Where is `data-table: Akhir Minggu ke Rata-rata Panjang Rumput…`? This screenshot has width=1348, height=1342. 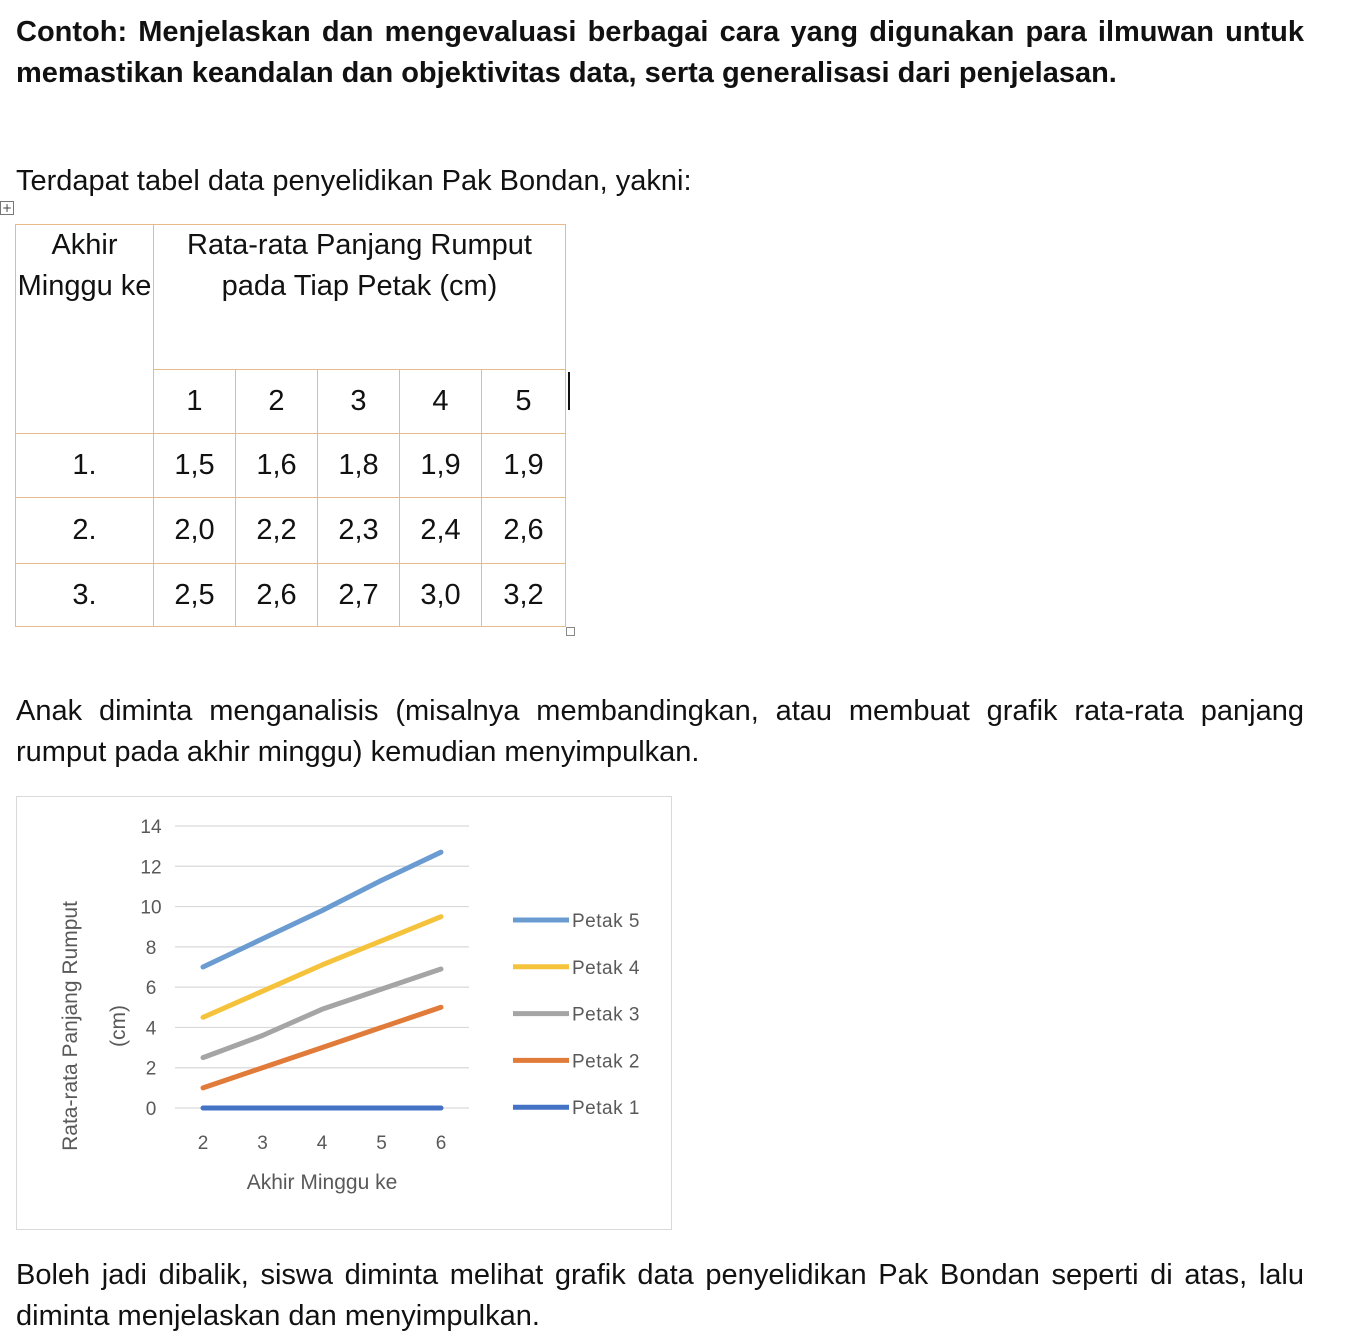 data-table: Akhir Minggu ke Rata-rata Panjang Rumput… is located at coordinates (290, 425).